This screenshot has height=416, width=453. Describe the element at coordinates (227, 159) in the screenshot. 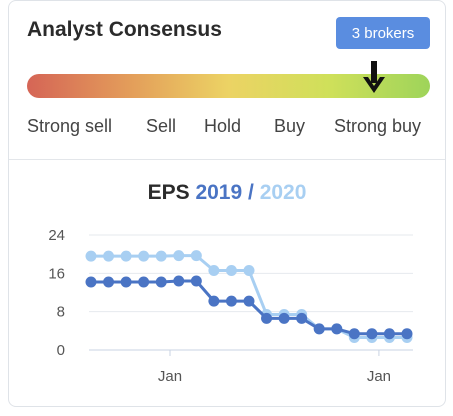

I see `section-divider` at that location.